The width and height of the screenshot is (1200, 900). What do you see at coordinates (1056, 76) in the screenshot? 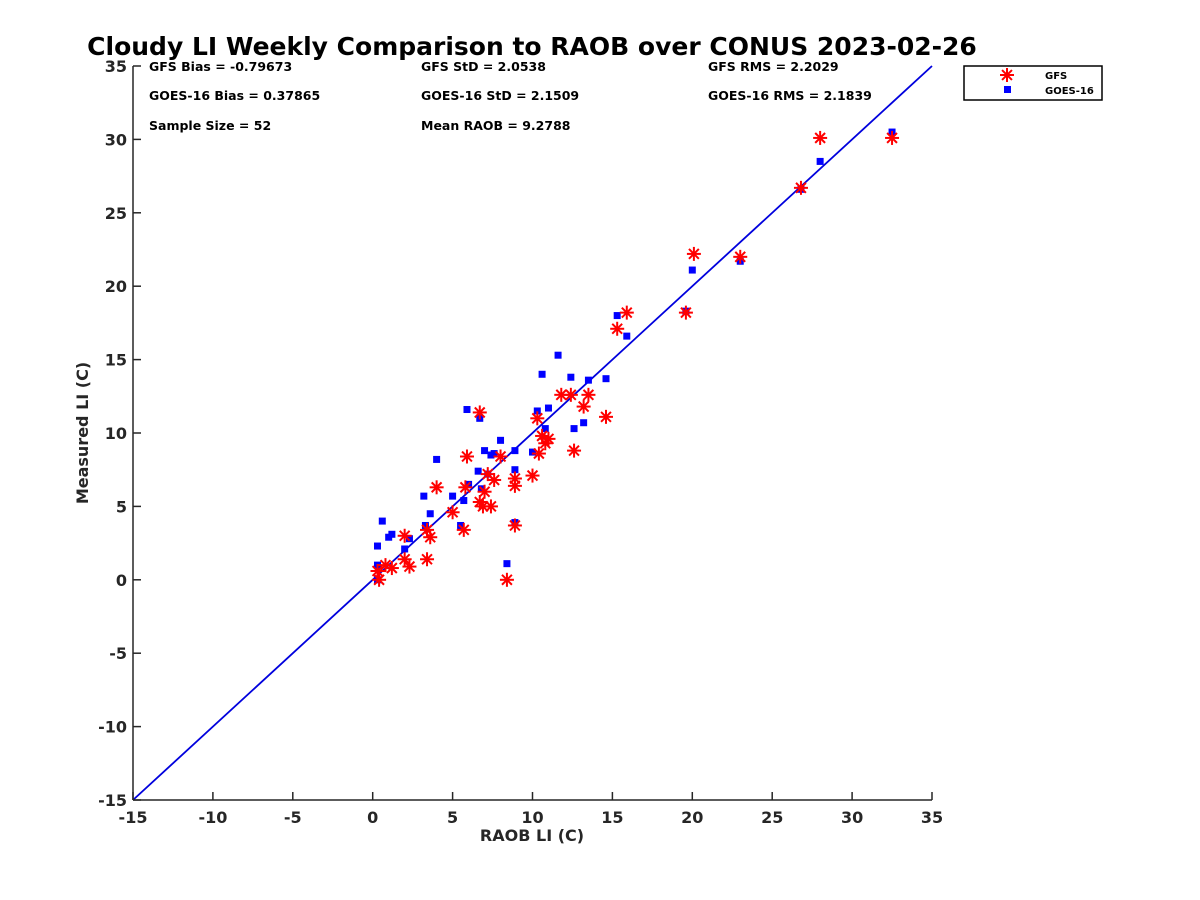
I see `legend-gfs-label: GFS` at bounding box center [1056, 76].